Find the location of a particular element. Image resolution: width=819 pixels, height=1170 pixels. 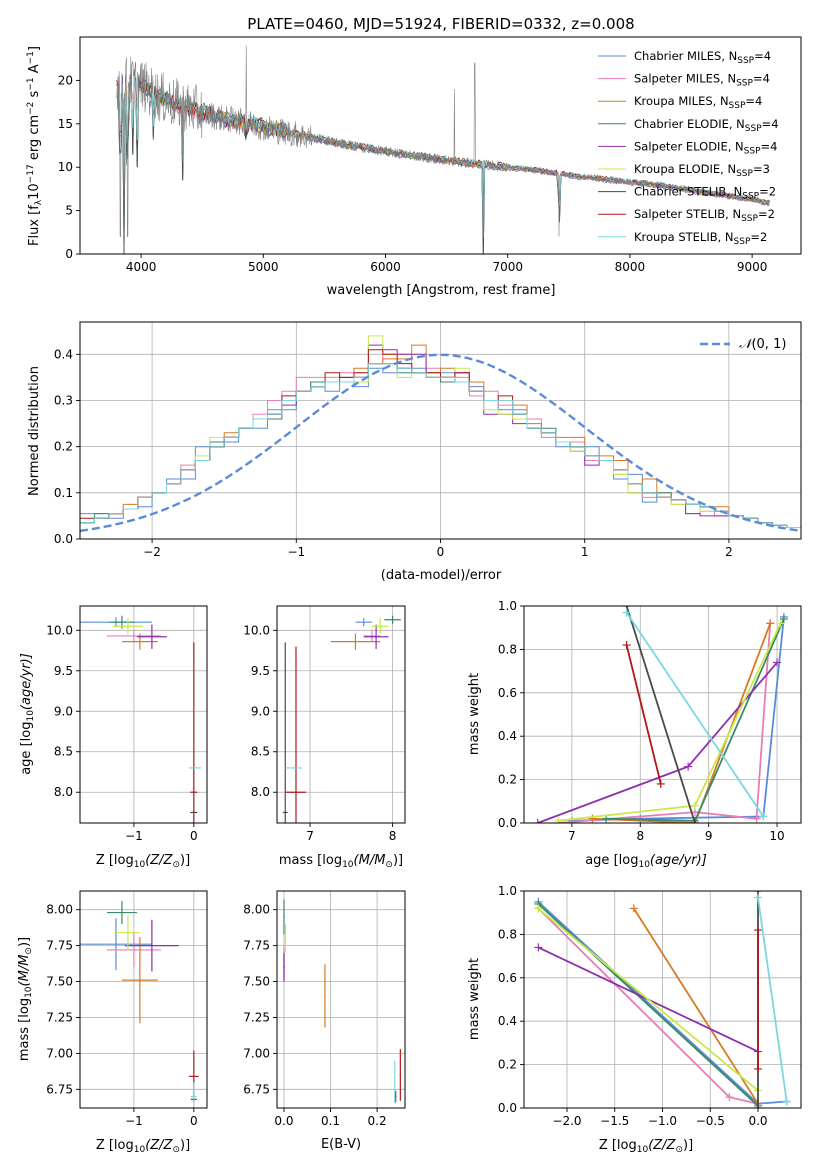

mass-vs-ebv-xlabel: E(B-V) is located at coordinates (341, 1144).